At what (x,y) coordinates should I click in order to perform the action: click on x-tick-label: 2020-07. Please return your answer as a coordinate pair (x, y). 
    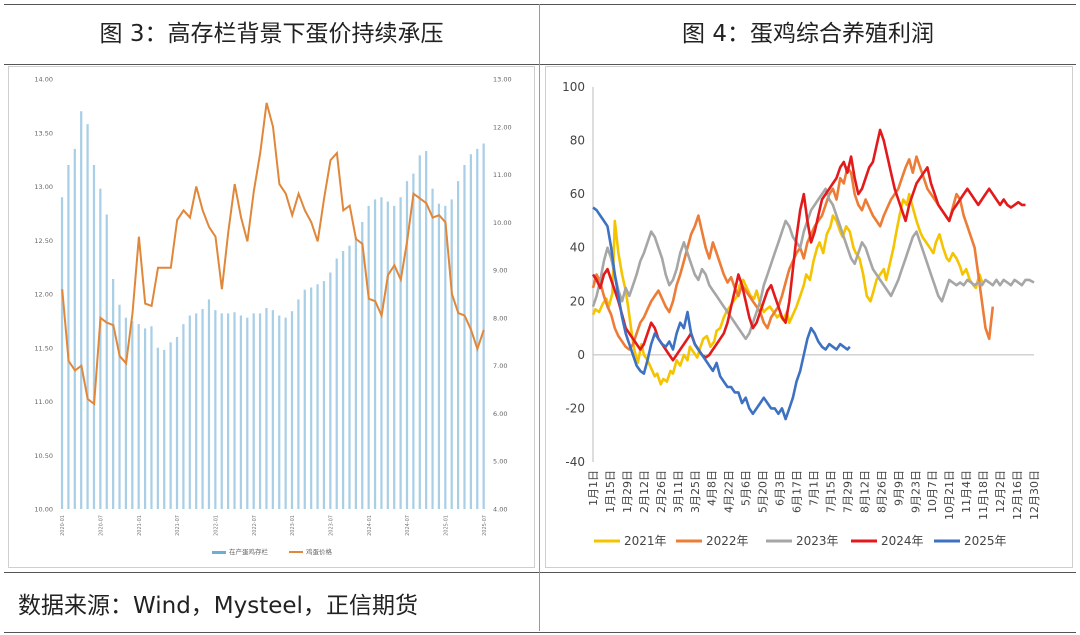
    Looking at the image, I should click on (102, 525).